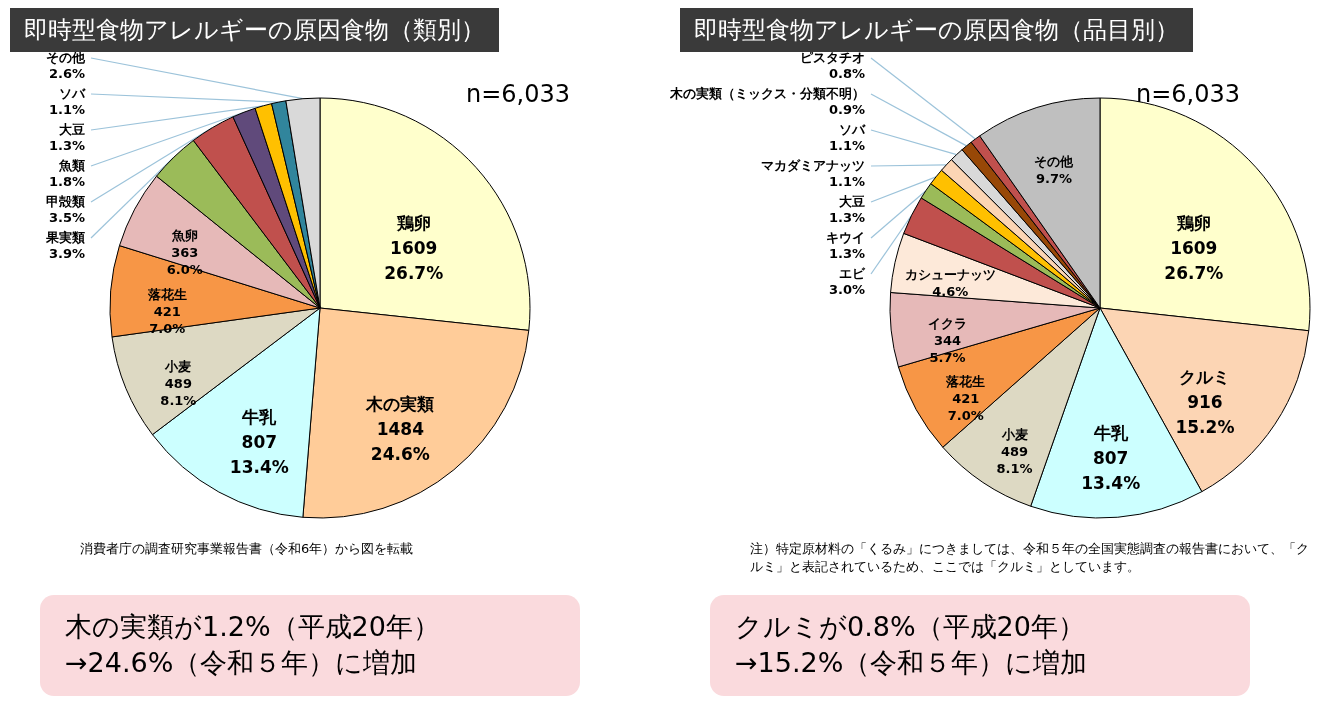 This screenshot has height=720, width=1340. What do you see at coordinates (167, 320) in the screenshot?
I see `data-label: 421 7.0%` at bounding box center [167, 320].